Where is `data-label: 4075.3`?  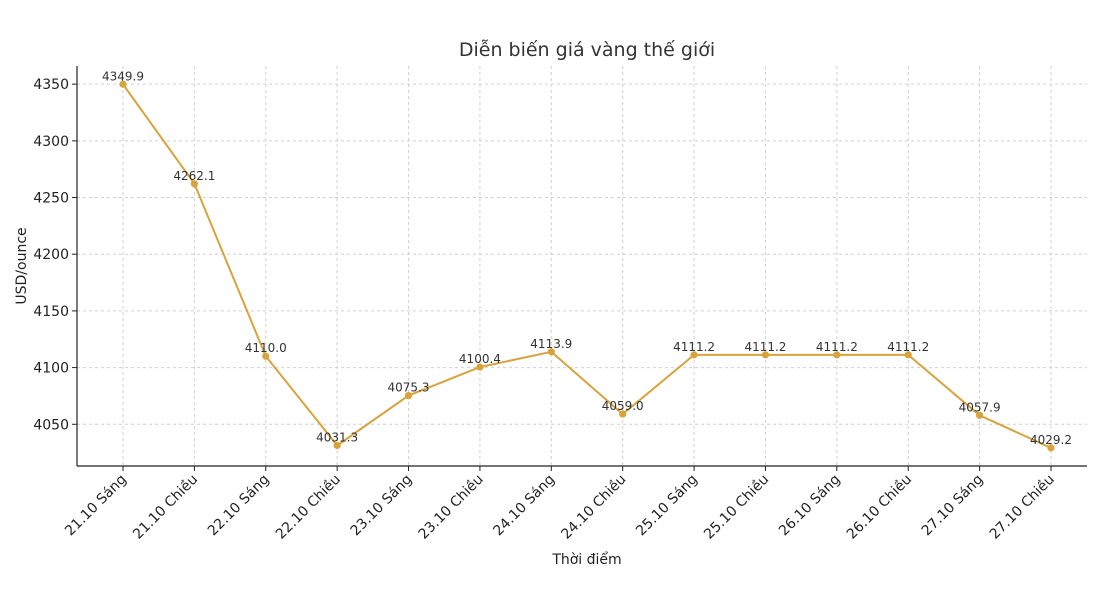 data-label: 4075.3 is located at coordinates (409, 388).